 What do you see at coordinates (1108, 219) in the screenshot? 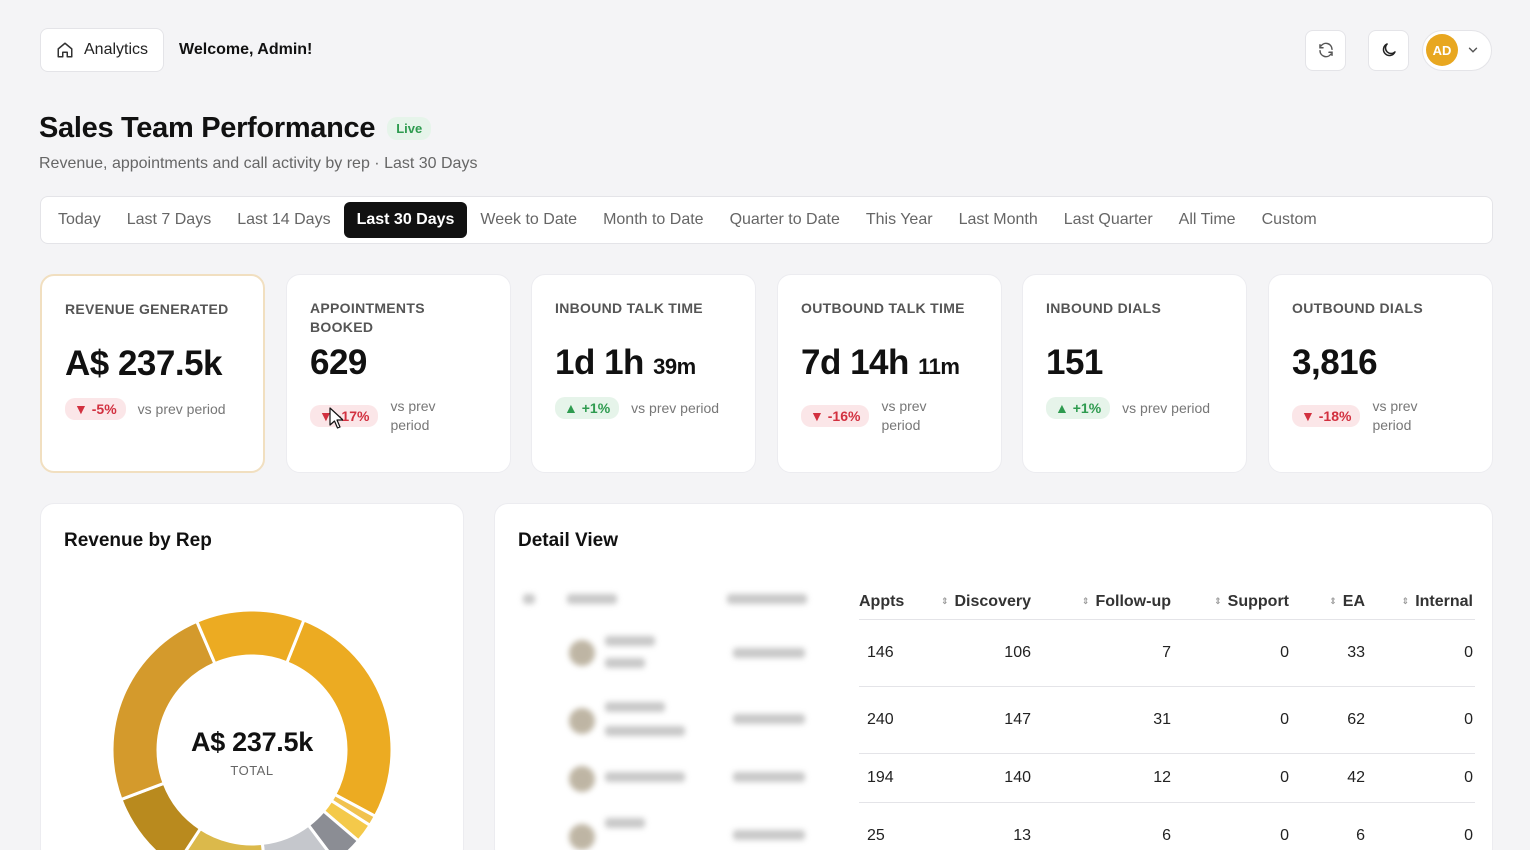
I see `range-tab-last-quarter: Last Quarter` at bounding box center [1108, 219].